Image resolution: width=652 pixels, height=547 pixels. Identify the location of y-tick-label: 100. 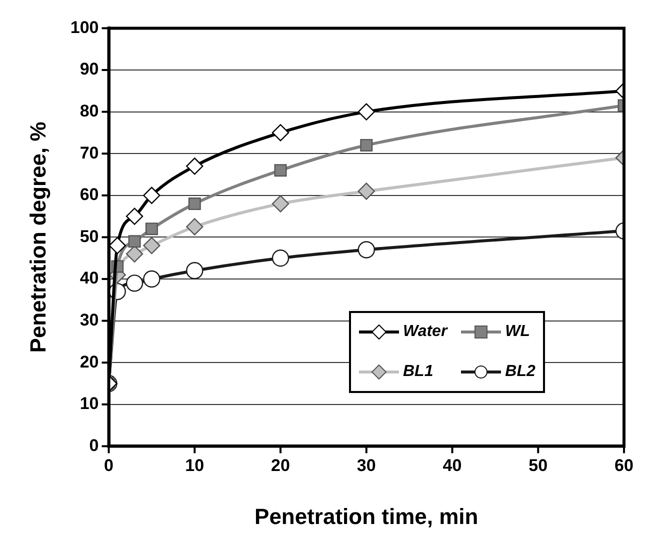
(84, 27).